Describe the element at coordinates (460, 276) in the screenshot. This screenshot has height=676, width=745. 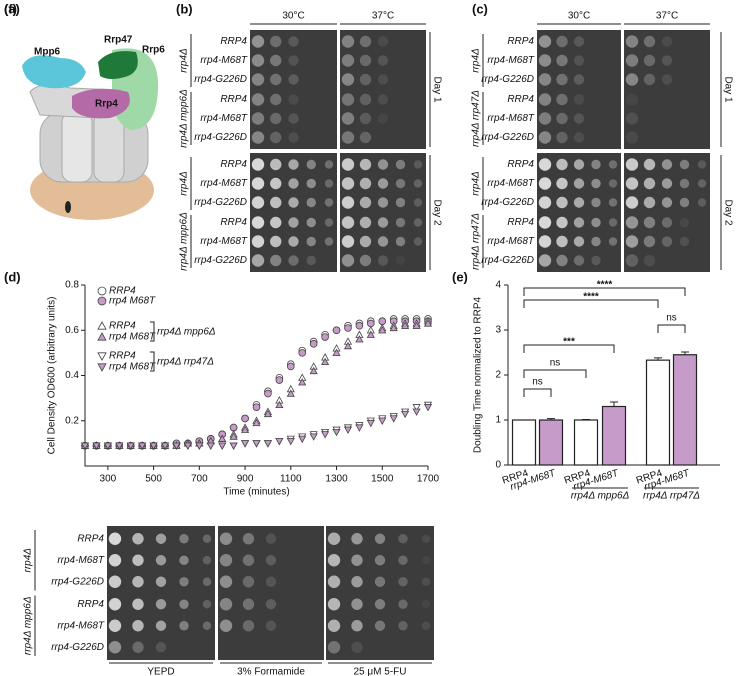
I see `panel-label: (e)` at that location.